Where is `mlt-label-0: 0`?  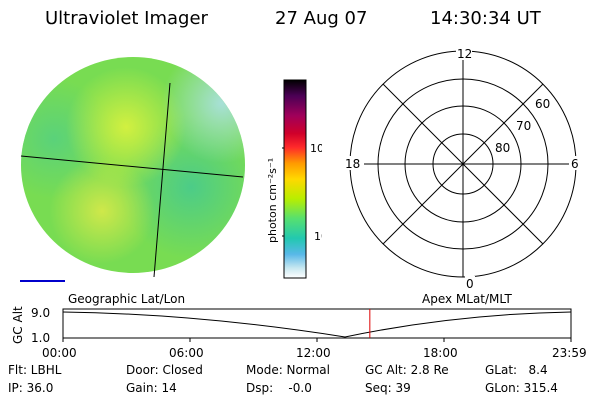 mlt-label-0: 0 is located at coordinates (470, 284).